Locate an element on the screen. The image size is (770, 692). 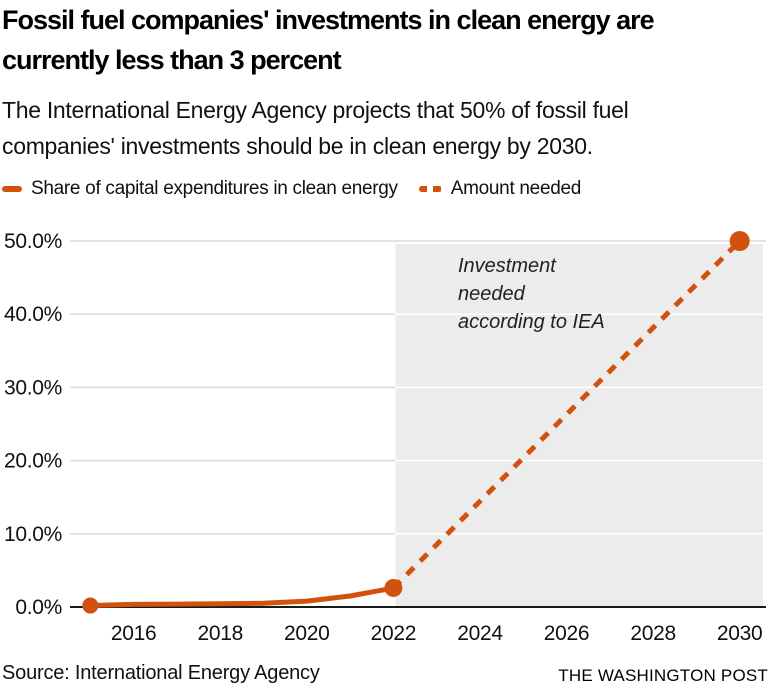
y-tick-label: 50.0% is located at coordinates (33, 241).